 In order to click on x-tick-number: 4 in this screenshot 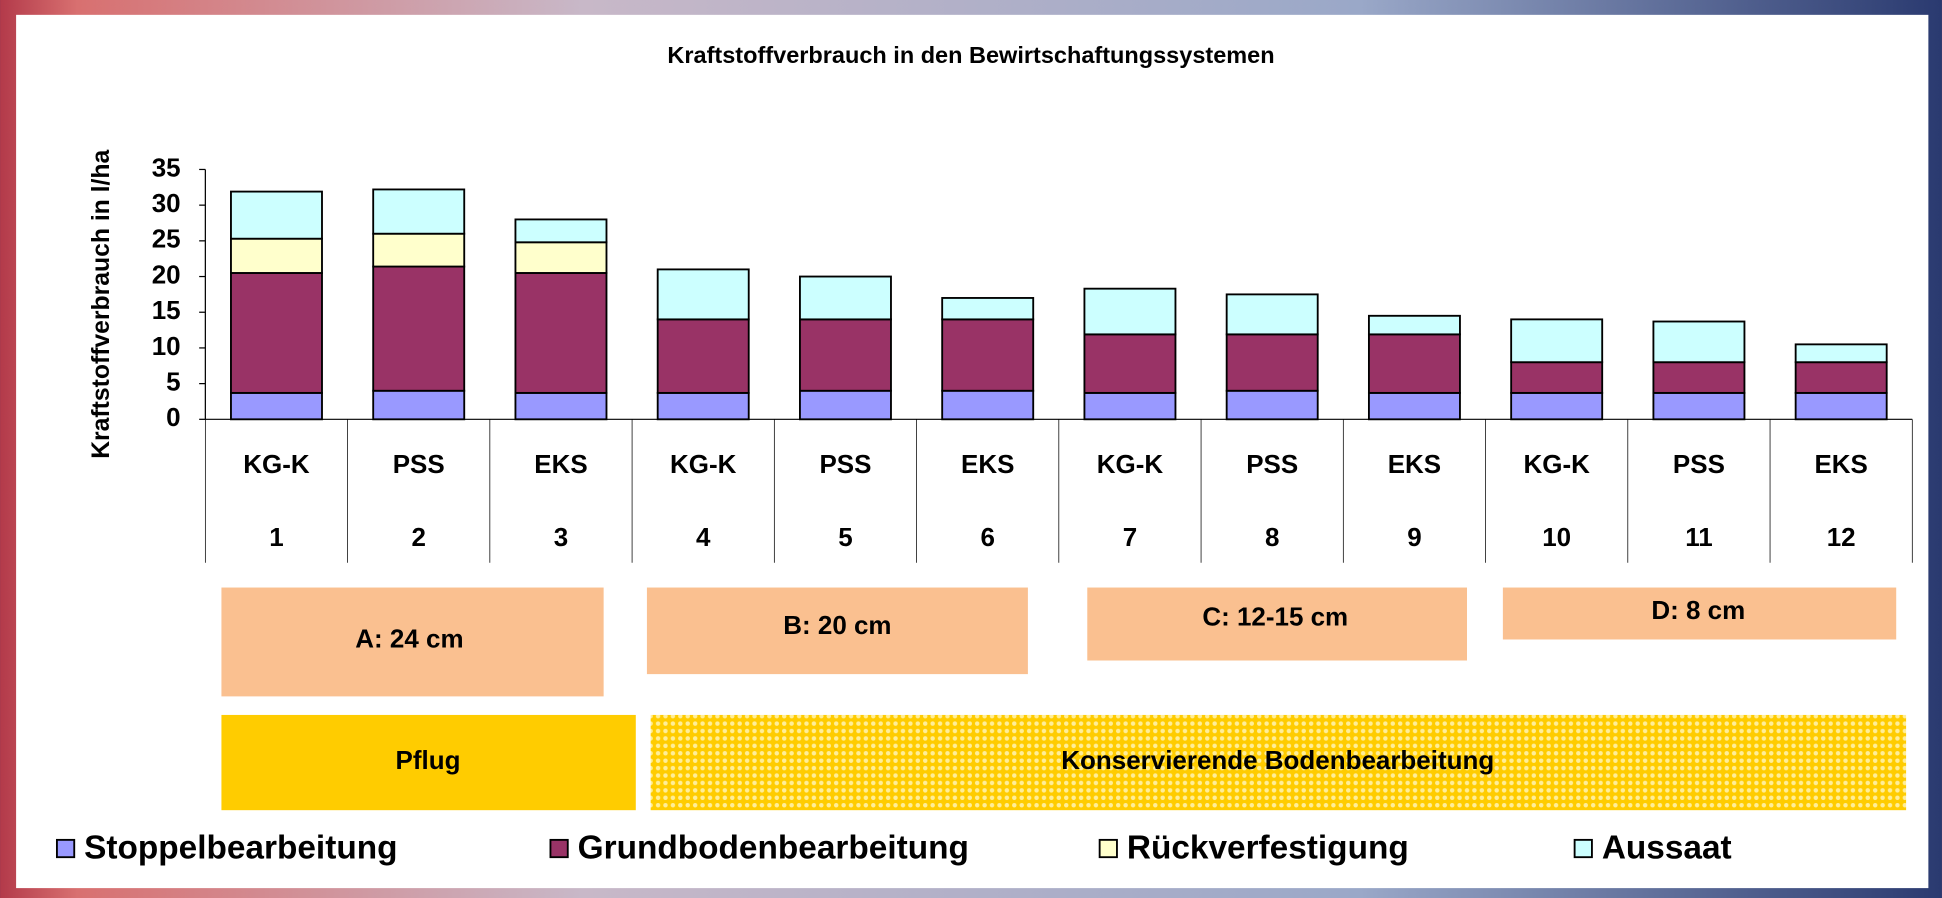, I will do `click(703, 537)`.